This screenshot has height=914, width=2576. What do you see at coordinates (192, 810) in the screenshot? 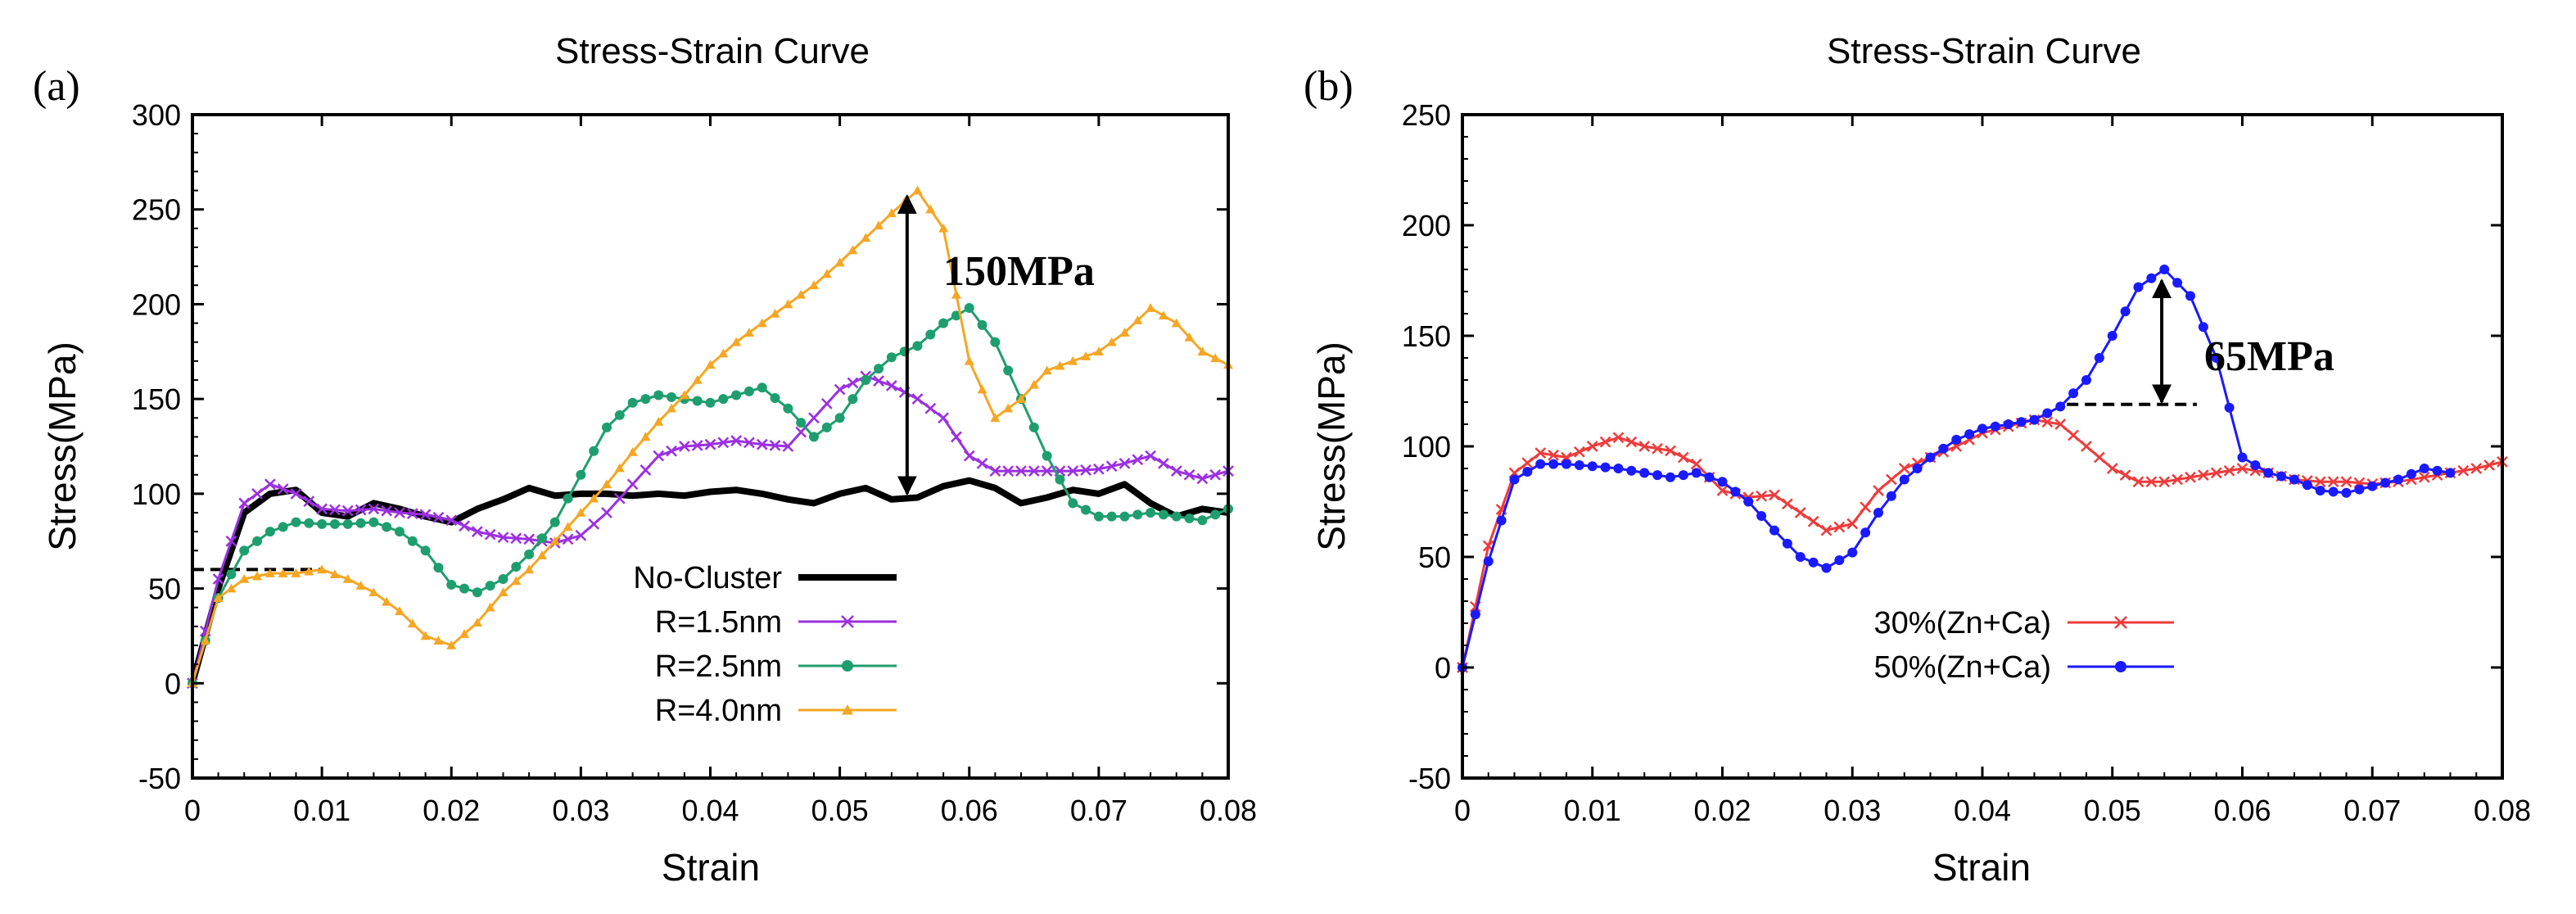
I see `x-tick-label: 0` at bounding box center [192, 810].